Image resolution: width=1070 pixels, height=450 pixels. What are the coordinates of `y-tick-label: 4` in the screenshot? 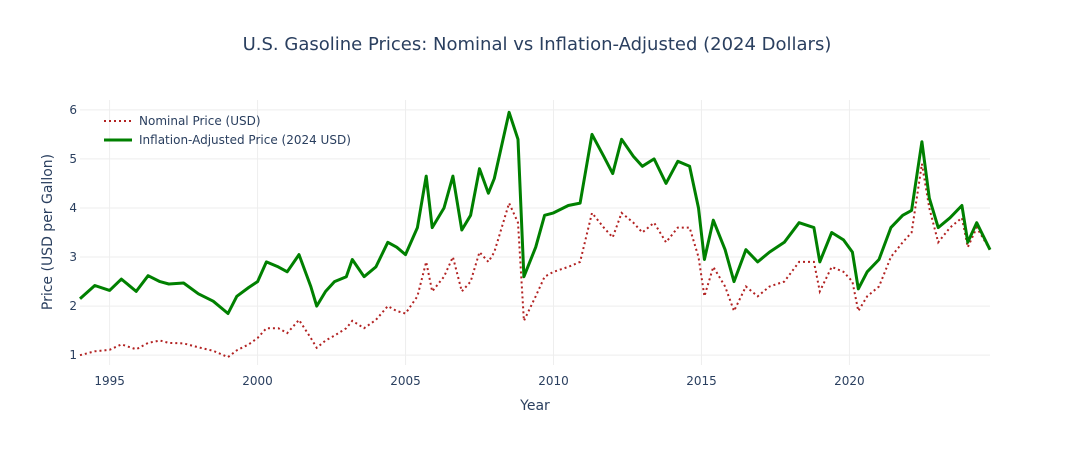 It's located at (73, 208).